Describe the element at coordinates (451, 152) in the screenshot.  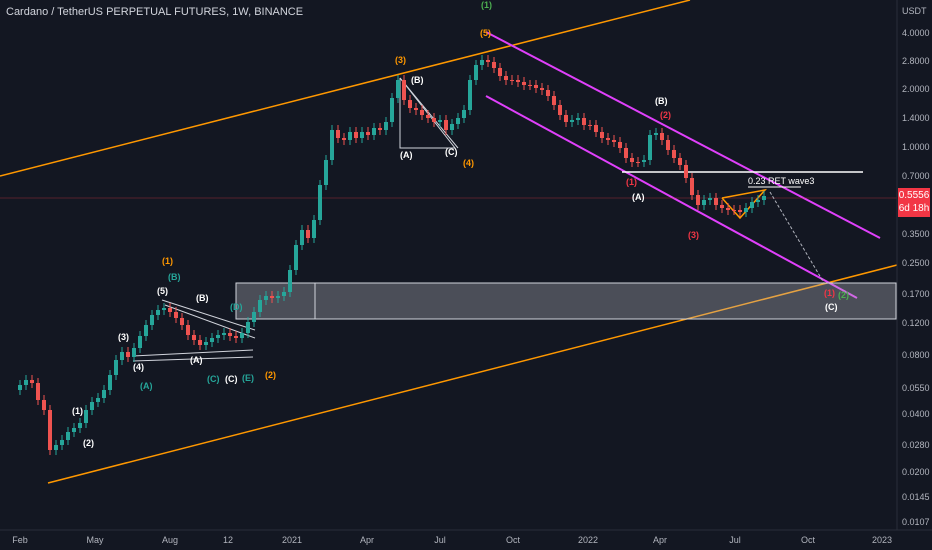
I see `wave-label: (C)` at that location.